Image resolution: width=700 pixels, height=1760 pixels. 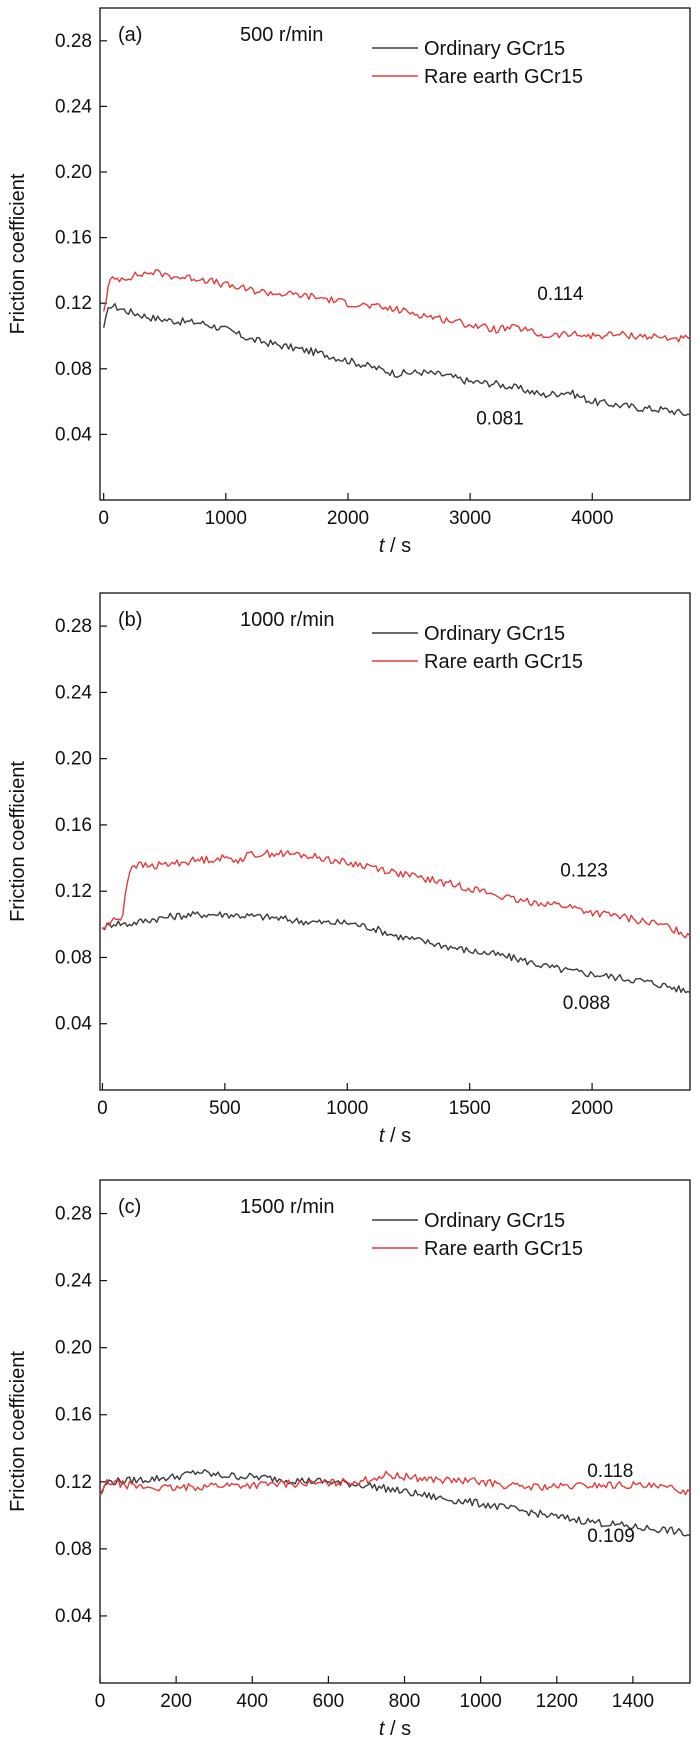 I want to click on x-tick-label: 1400, so click(x=633, y=1701).